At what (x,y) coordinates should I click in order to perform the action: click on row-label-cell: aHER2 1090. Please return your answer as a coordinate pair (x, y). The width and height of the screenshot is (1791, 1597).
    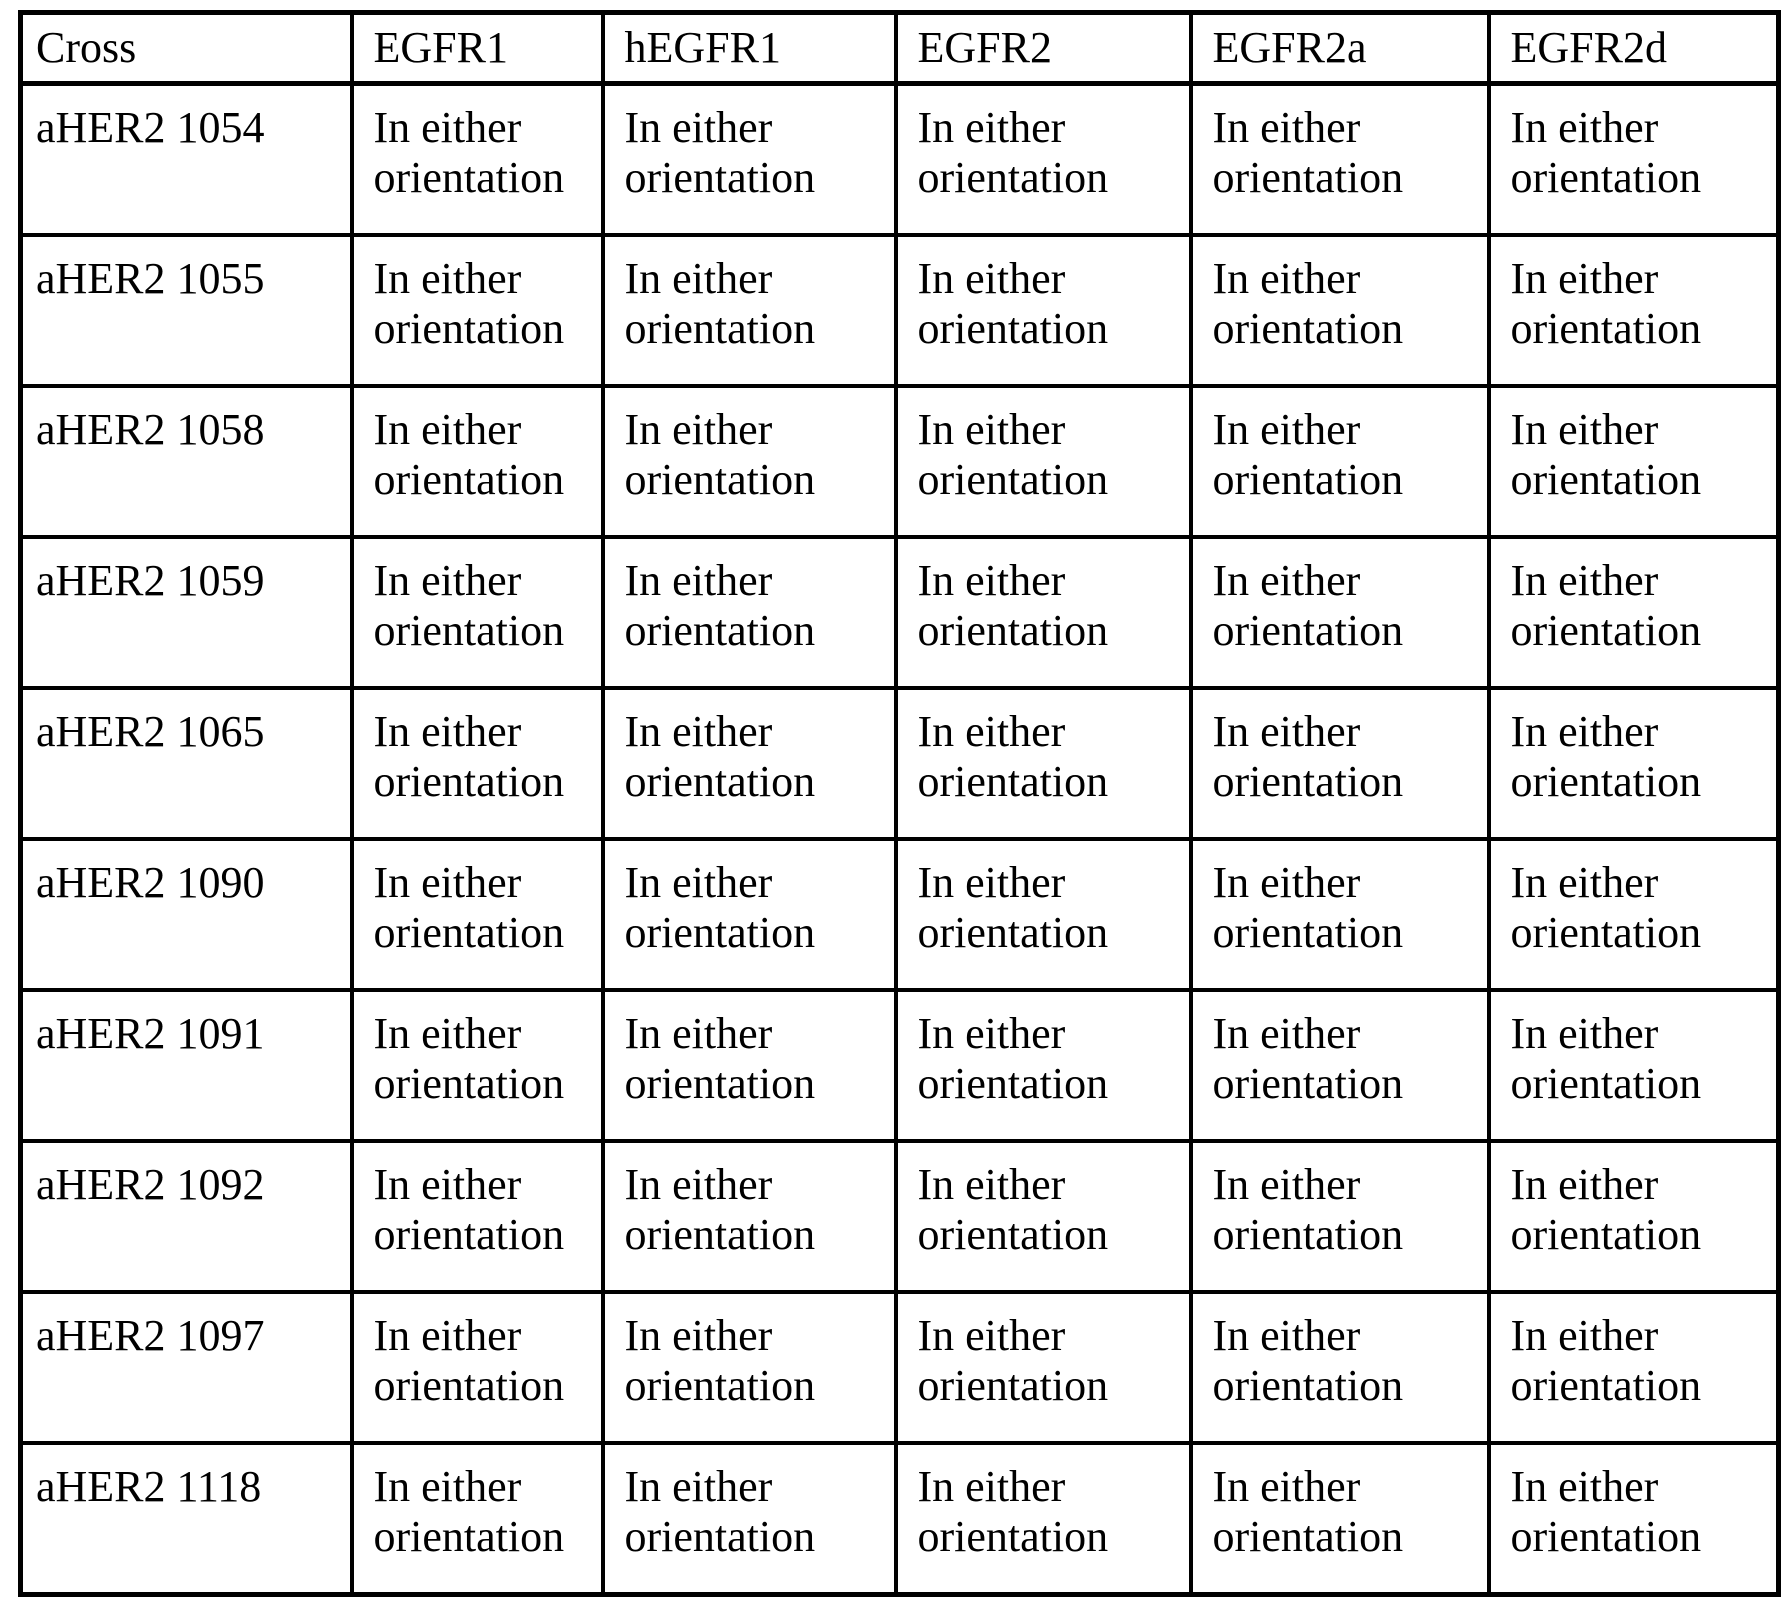
    Looking at the image, I should click on (186, 914).